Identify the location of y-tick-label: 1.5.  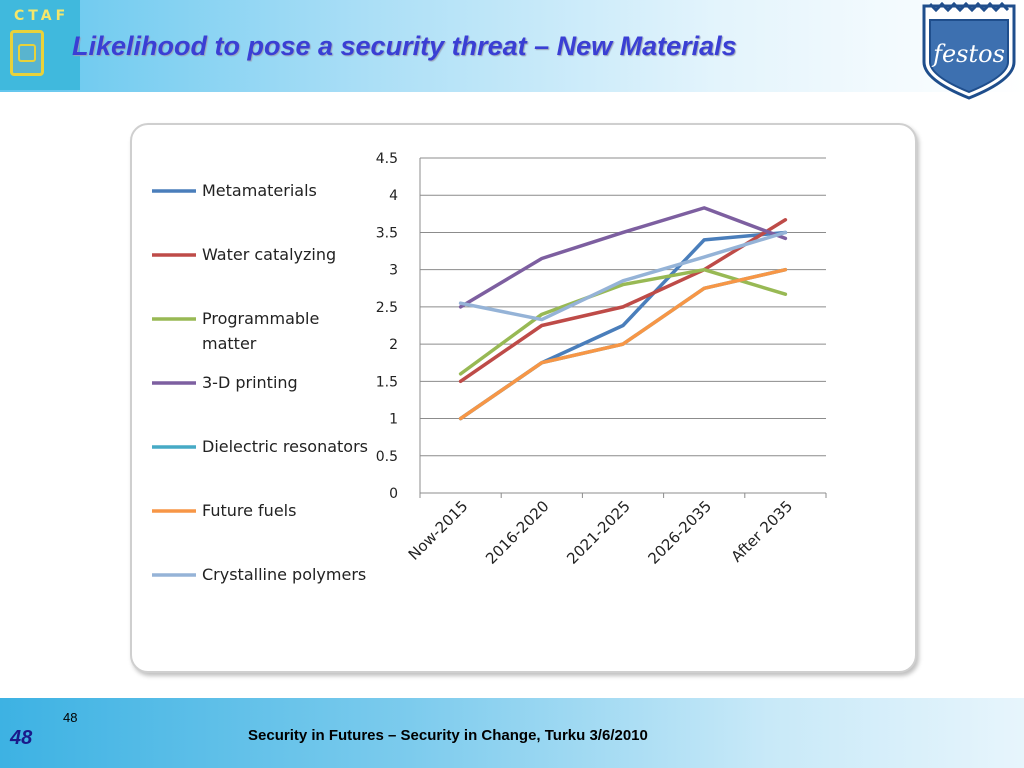
(387, 382).